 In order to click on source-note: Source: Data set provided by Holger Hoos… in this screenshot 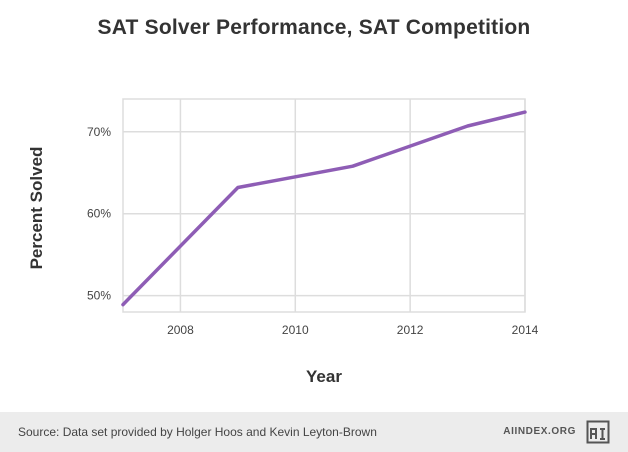, I will do `click(197, 432)`.